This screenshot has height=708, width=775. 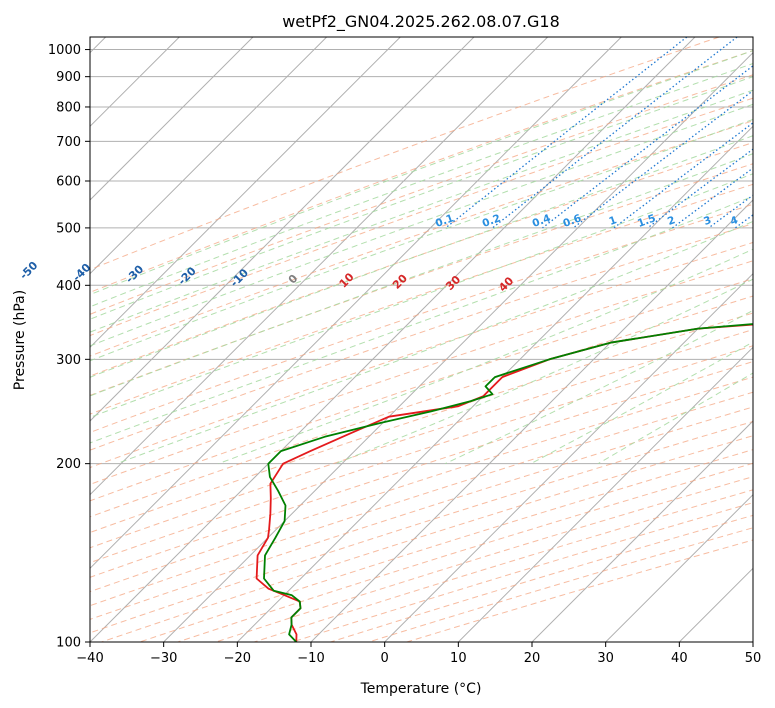 I want to click on mixing-ratio-label: 3, so click(x=707, y=221).